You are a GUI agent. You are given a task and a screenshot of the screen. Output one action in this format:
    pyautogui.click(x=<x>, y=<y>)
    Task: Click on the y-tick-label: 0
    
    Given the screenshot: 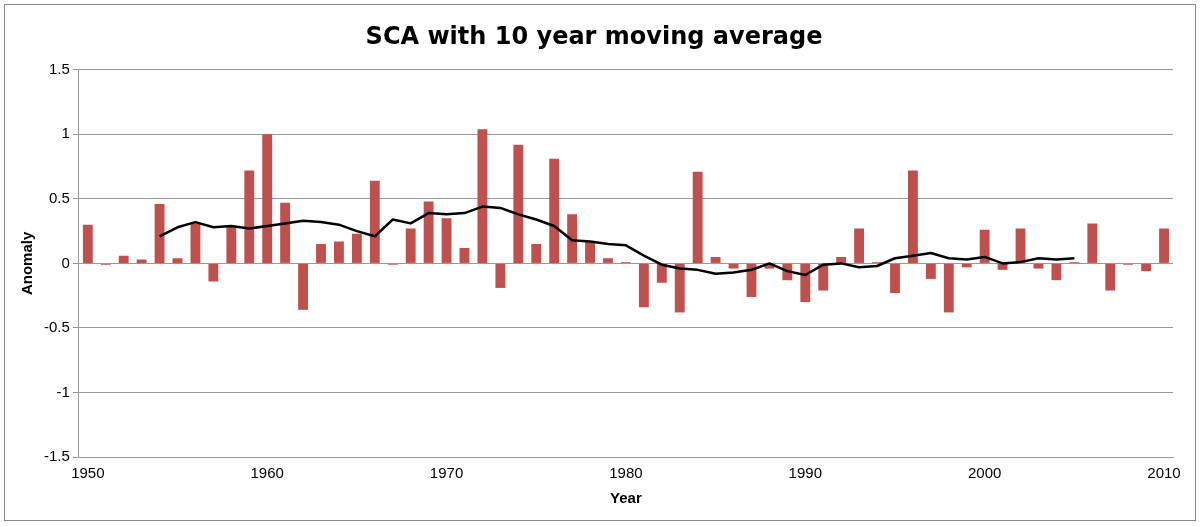 What is the action you would take?
    pyautogui.click(x=65, y=262)
    